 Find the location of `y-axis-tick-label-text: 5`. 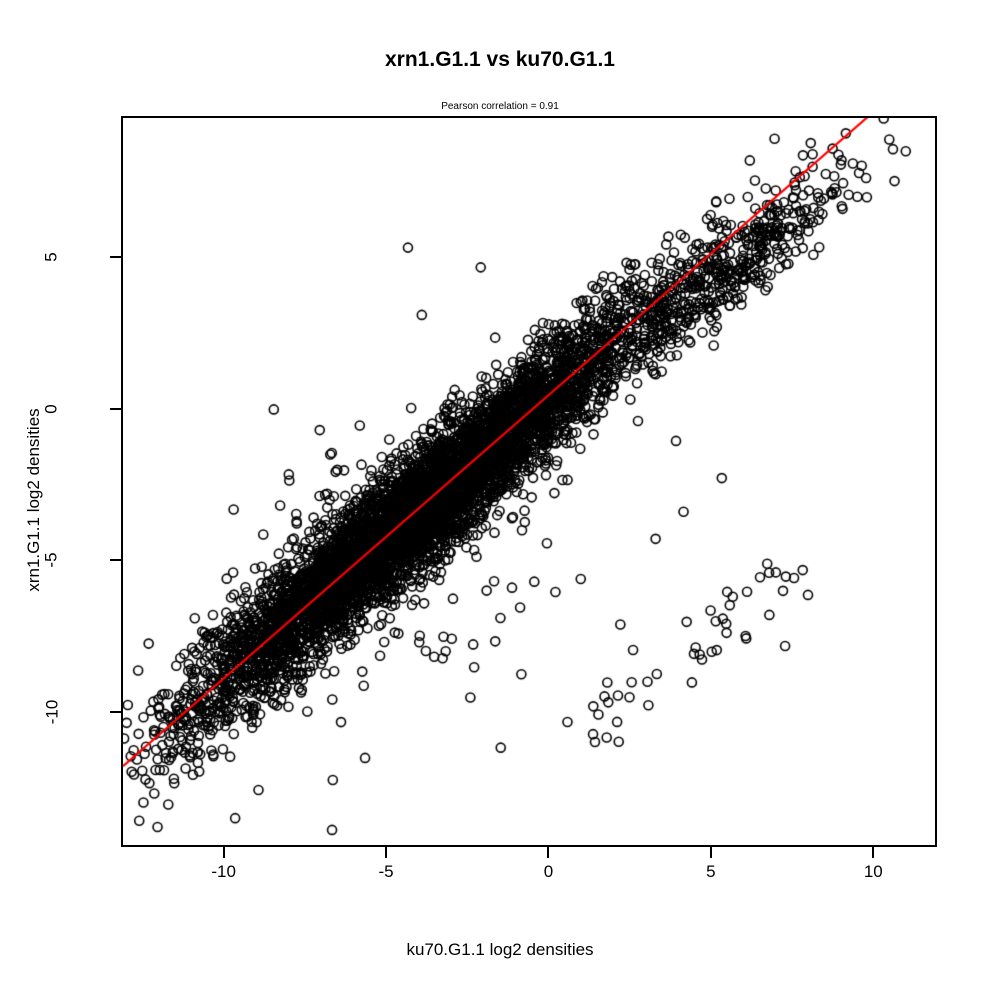

y-axis-tick-label-text: 5 is located at coordinates (51, 257).